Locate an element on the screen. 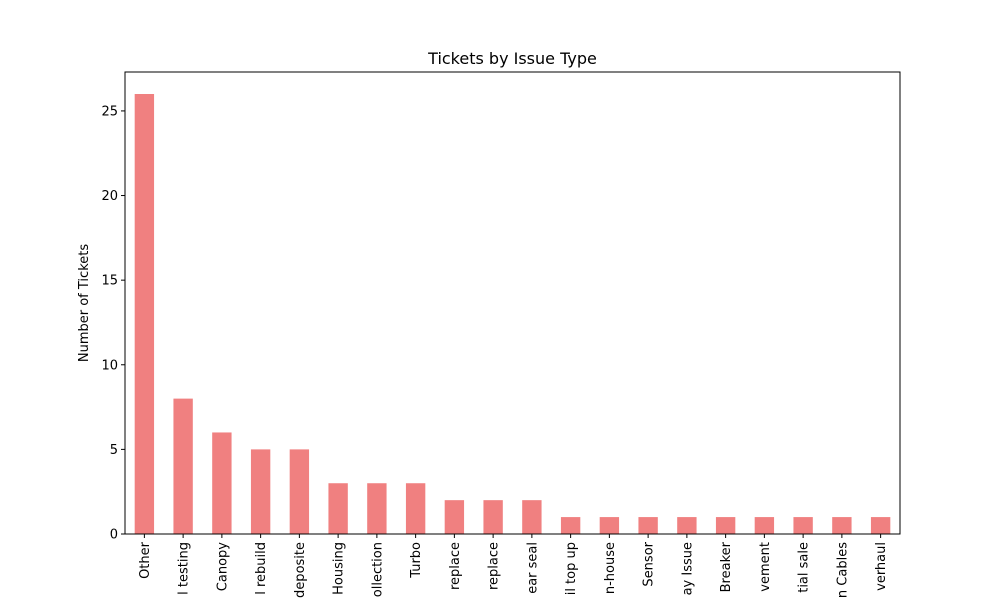 This screenshot has height=604, width=1000. x-tick-label: Turbo is located at coordinates (416, 560).